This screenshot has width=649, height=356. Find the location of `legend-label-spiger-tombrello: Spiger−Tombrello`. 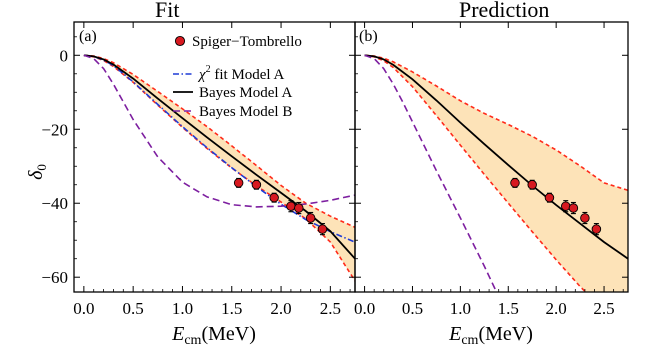

legend-label-spiger-tombrello: Spiger−Tombrello is located at coordinates (247, 42).